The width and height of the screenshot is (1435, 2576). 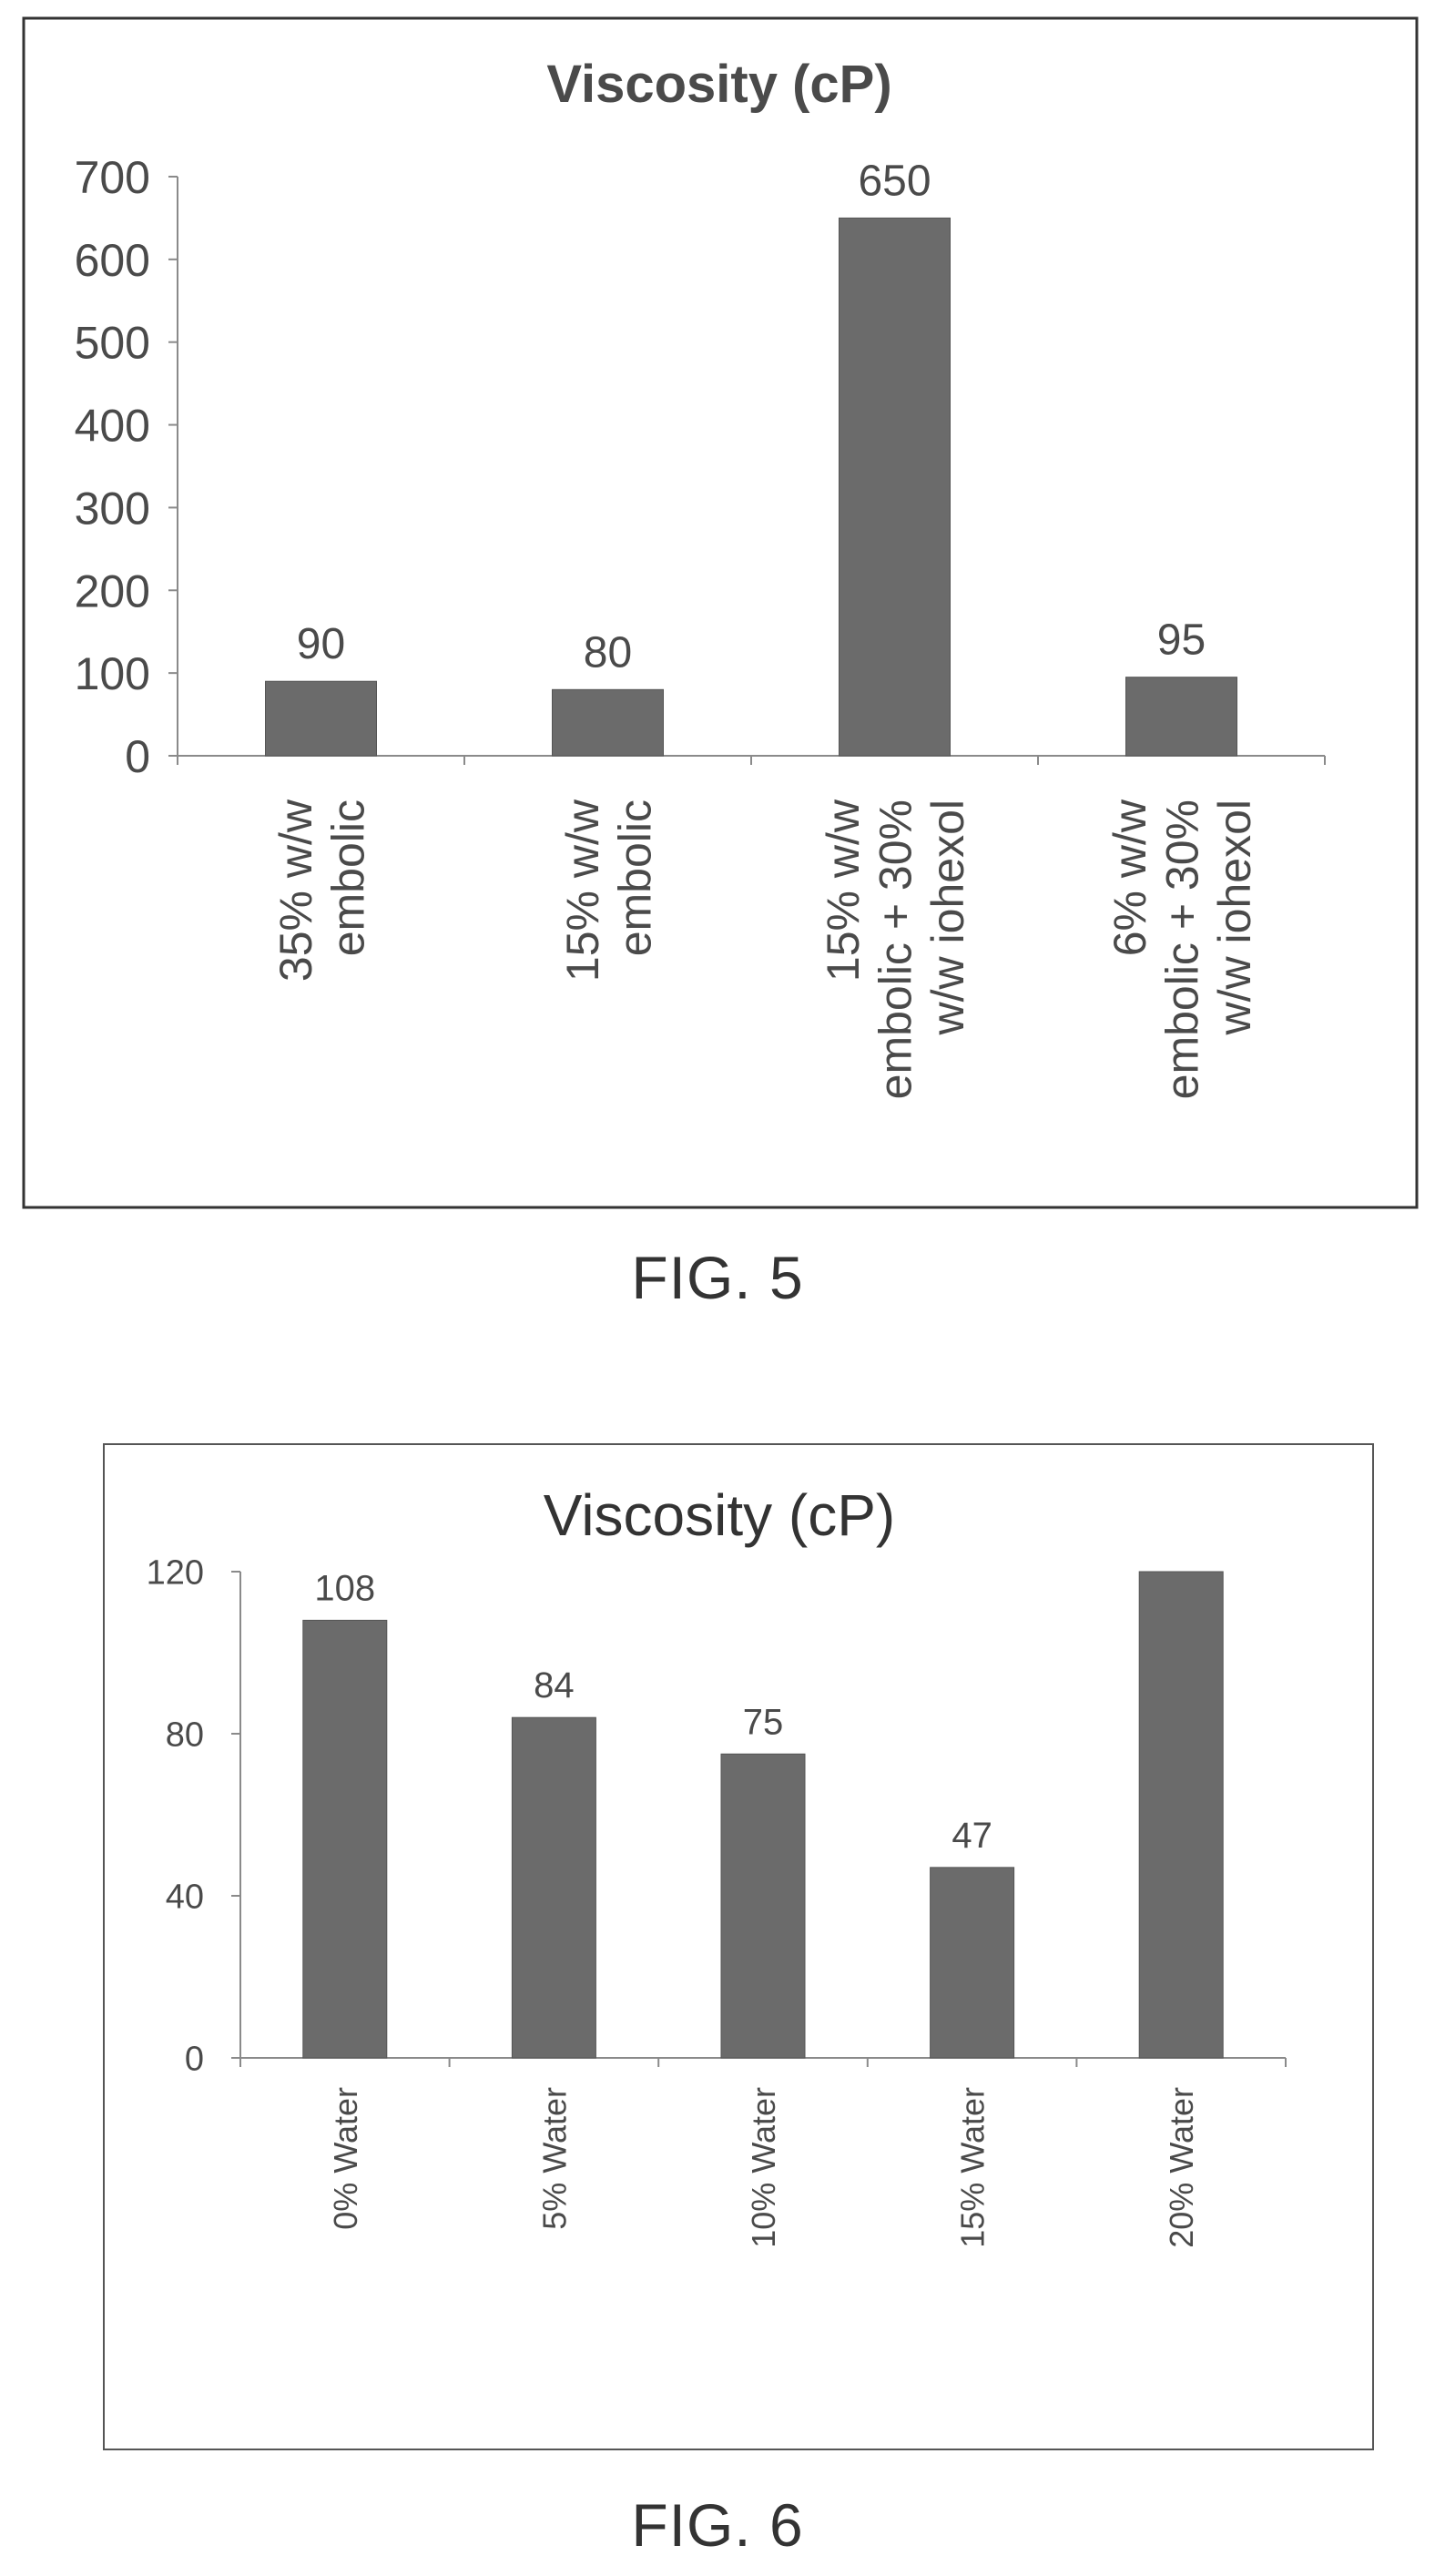 I want to click on y-tick-label: 80, so click(x=185, y=1736).